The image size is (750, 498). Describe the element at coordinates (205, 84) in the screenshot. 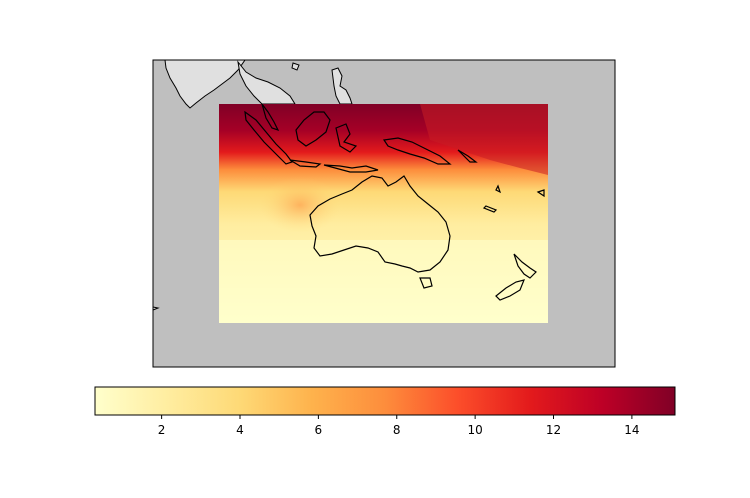

I see `asia-landmass` at that location.